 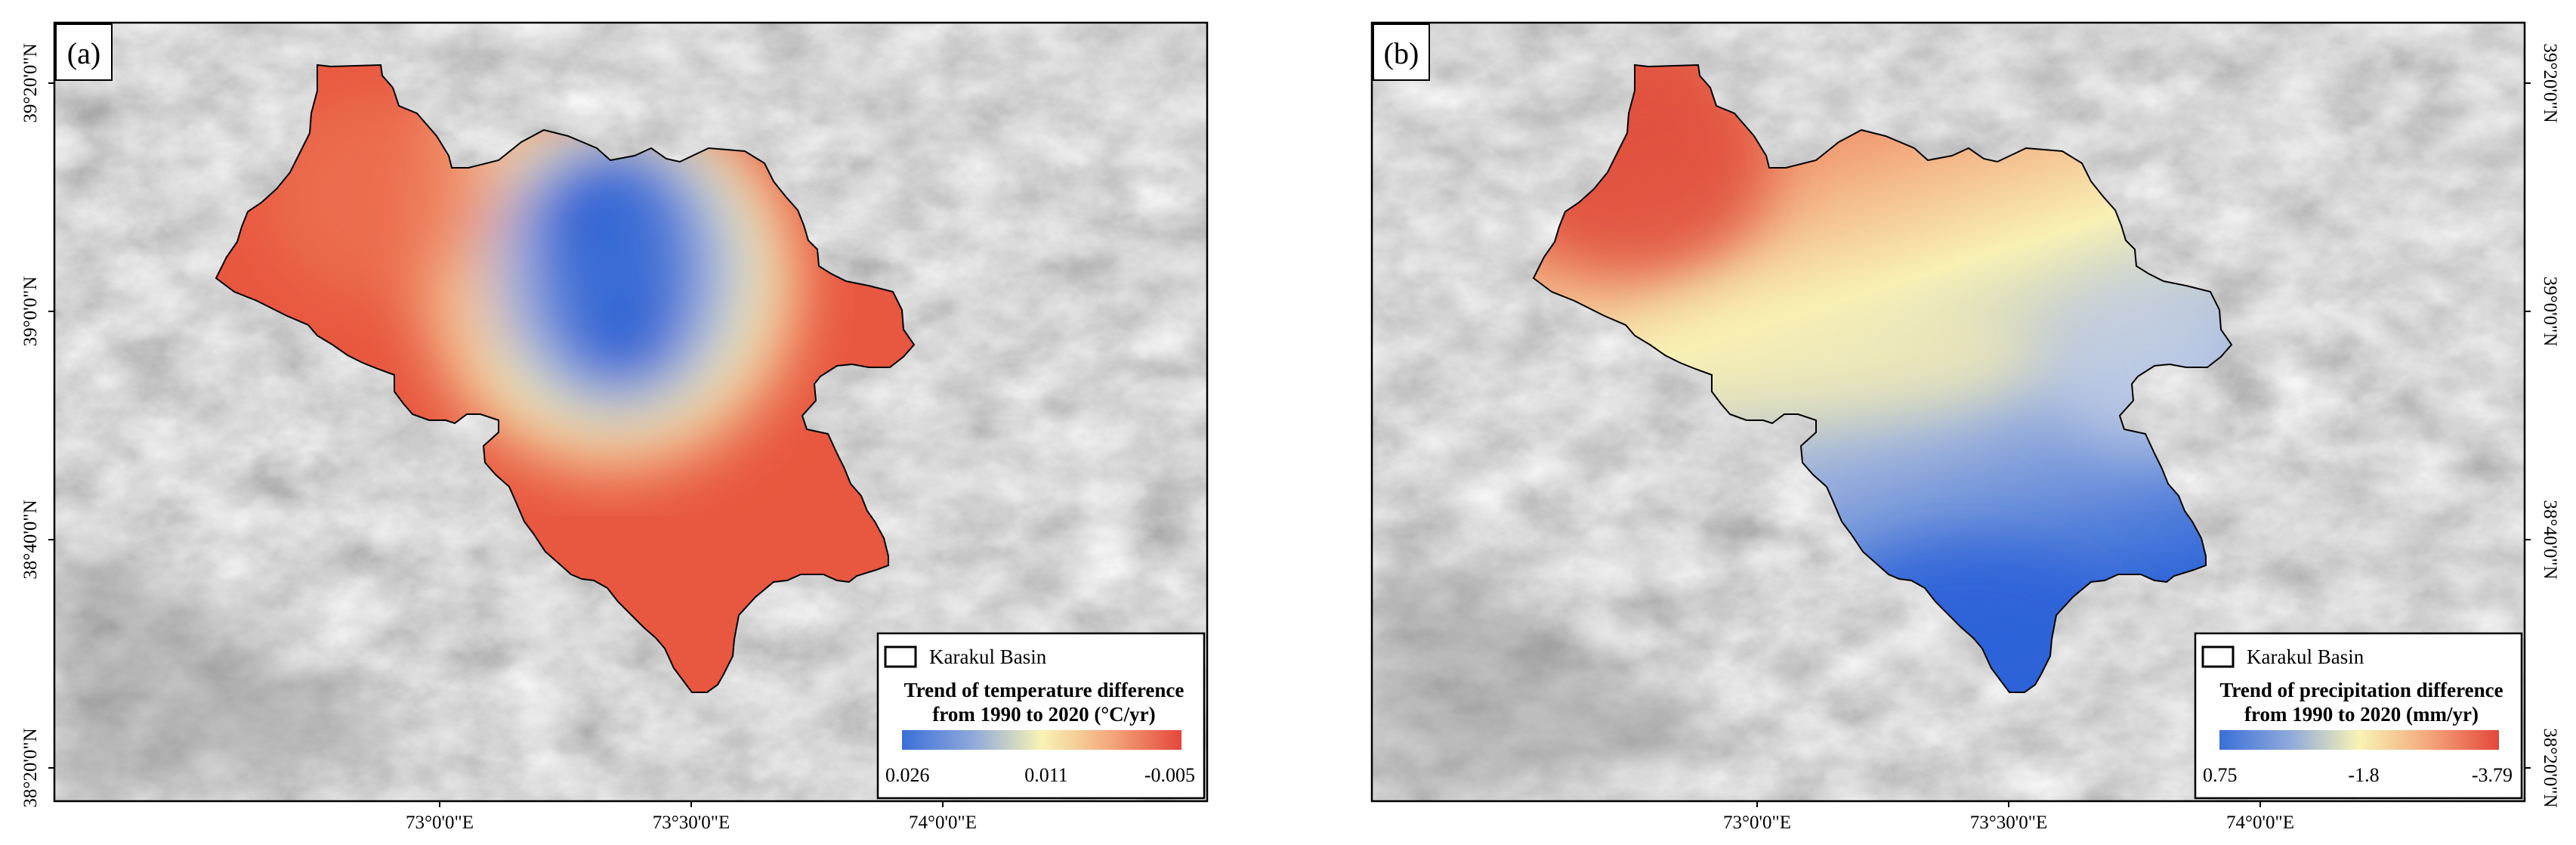 What do you see at coordinates (1046, 775) in the screenshot?
I see `colorbar-tick: 0.011` at bounding box center [1046, 775].